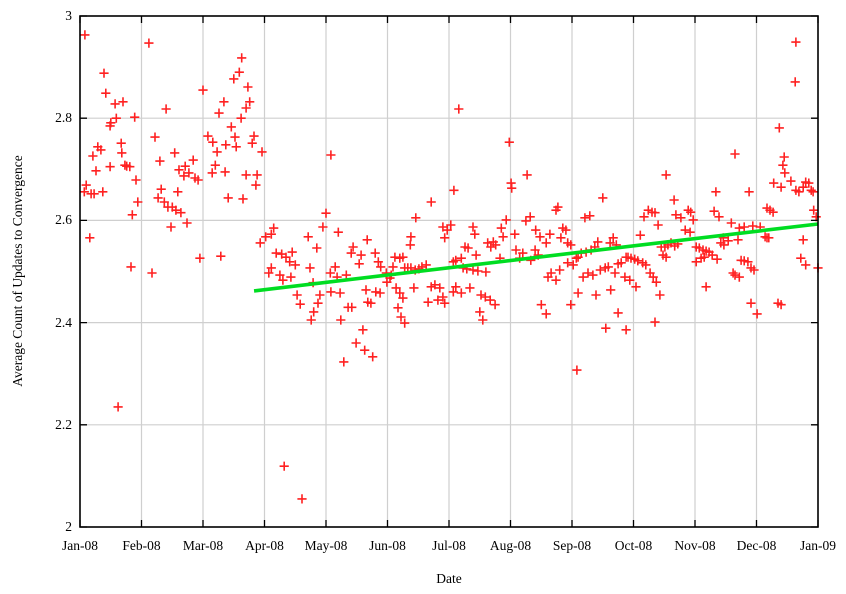  Describe the element at coordinates (63, 424) in the screenshot. I see `y-tick-label: 2.2` at that location.